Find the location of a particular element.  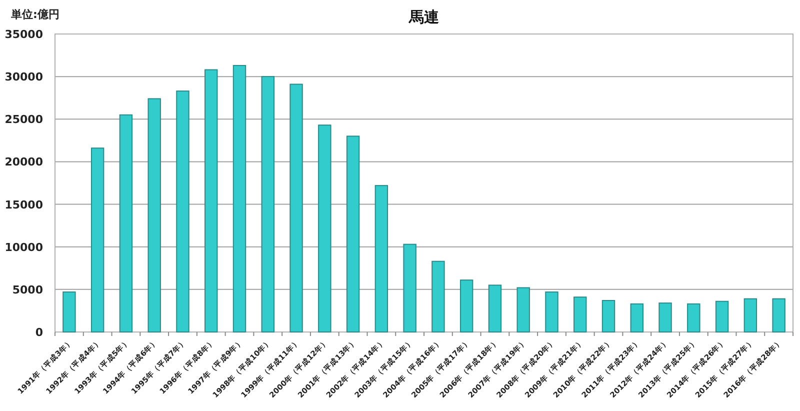

y-tick-label: 10000 is located at coordinates (24, 247).